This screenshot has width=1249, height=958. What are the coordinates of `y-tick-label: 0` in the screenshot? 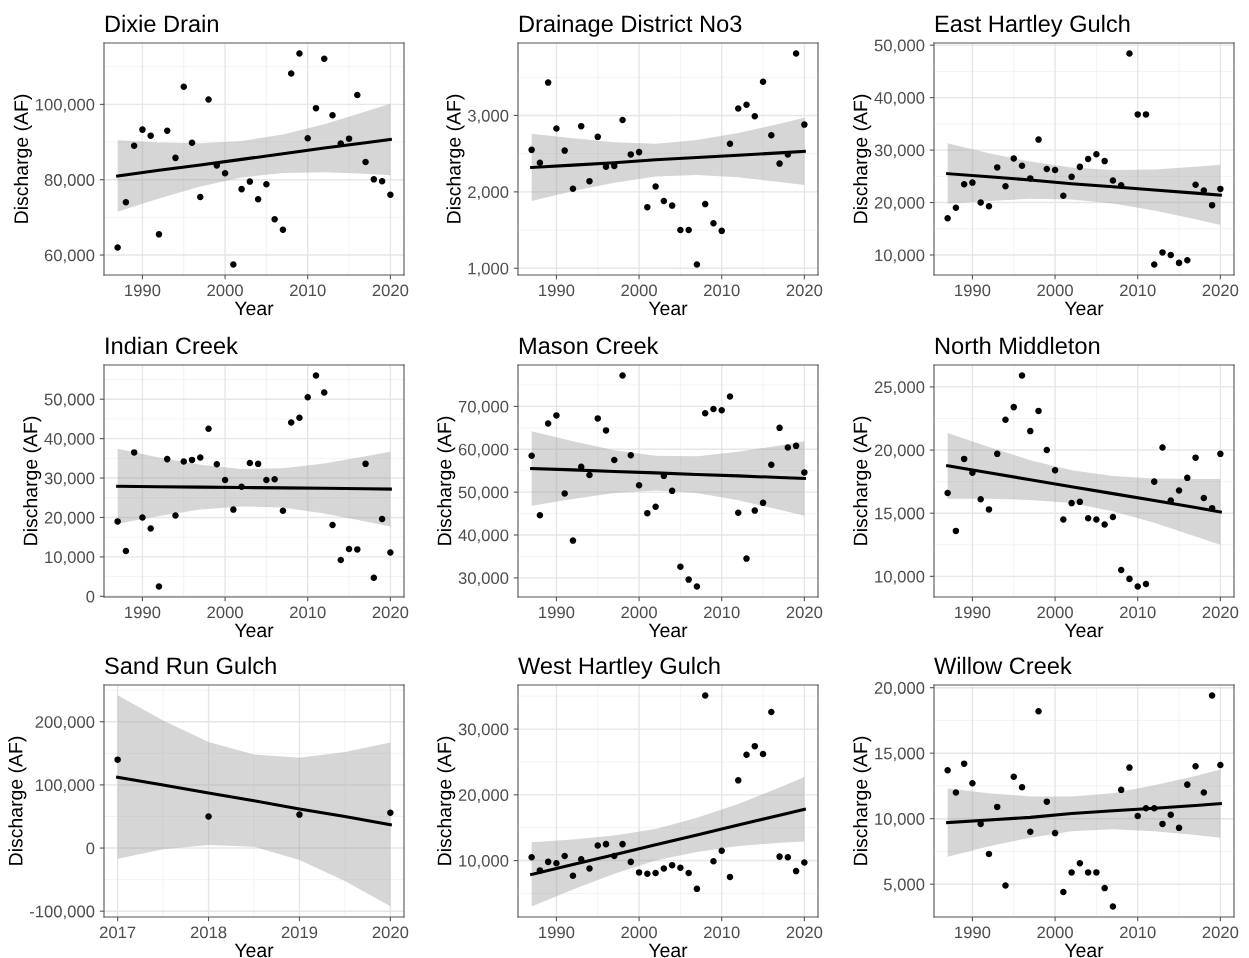 It's located at (90, 596).